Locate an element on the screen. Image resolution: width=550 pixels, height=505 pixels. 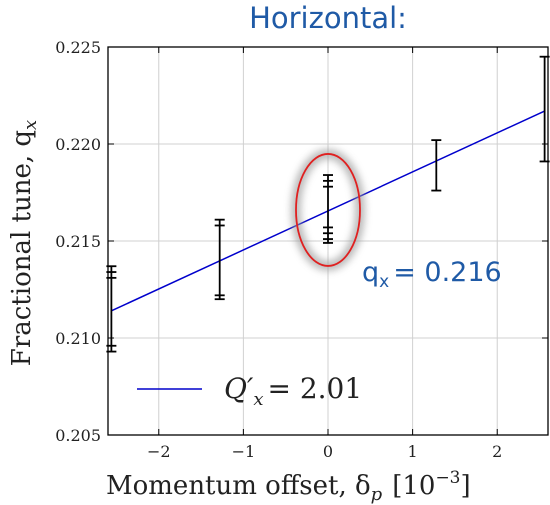
y-axis-label: Fractional tune, qx is located at coordinates (24, 243).